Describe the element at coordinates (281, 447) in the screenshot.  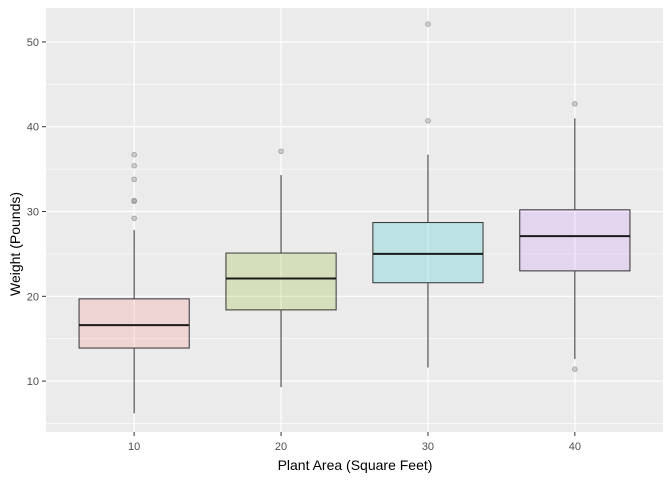
I see `x-tick-label: 20` at that location.